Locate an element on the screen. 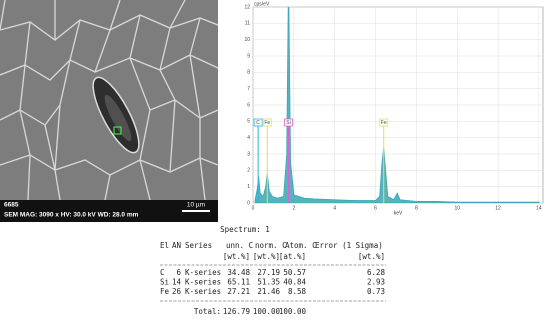  element-label: C is located at coordinates (258, 123).